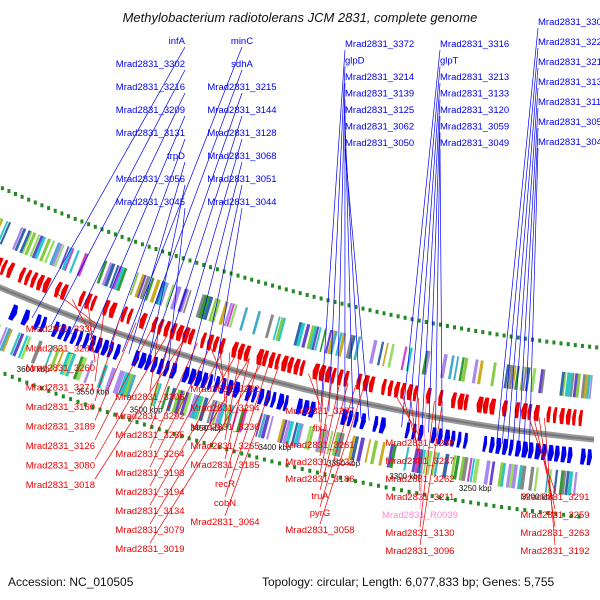 The image size is (600, 600). I want to click on reverse-gene-label: fixJ, so click(320, 428).